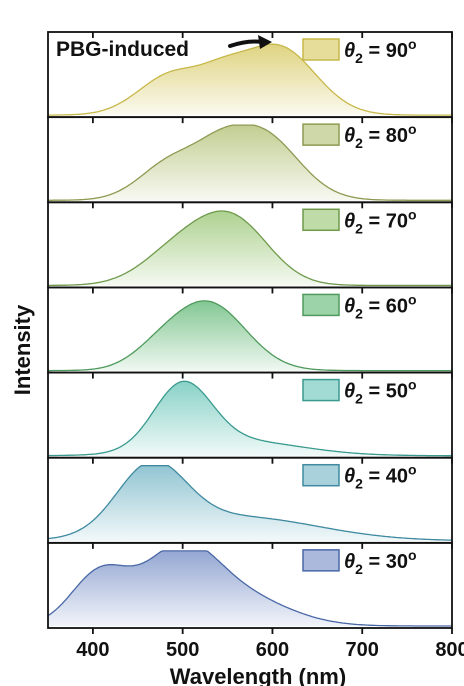 Image resolution: width=464 pixels, height=686 pixels. I want to click on x-tick-label: 600, so click(272, 650).